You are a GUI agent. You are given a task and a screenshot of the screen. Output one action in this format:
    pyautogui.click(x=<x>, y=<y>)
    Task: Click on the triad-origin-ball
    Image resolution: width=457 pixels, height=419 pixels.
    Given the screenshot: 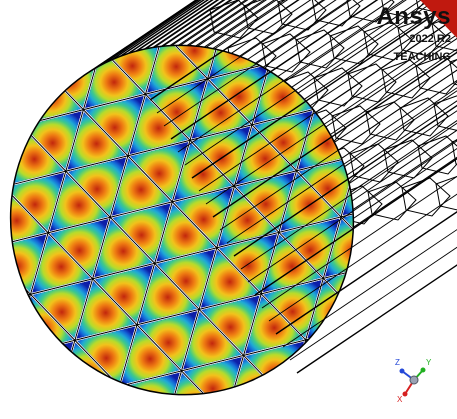 What is the action you would take?
    pyautogui.click(x=414, y=380)
    